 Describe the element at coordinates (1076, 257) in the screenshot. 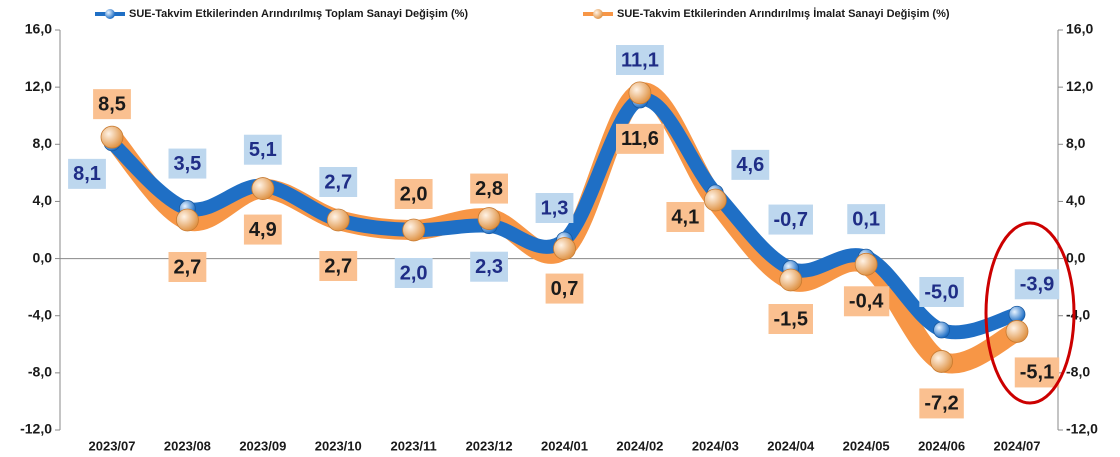

I see `y2-tick-label: 0,0` at that location.